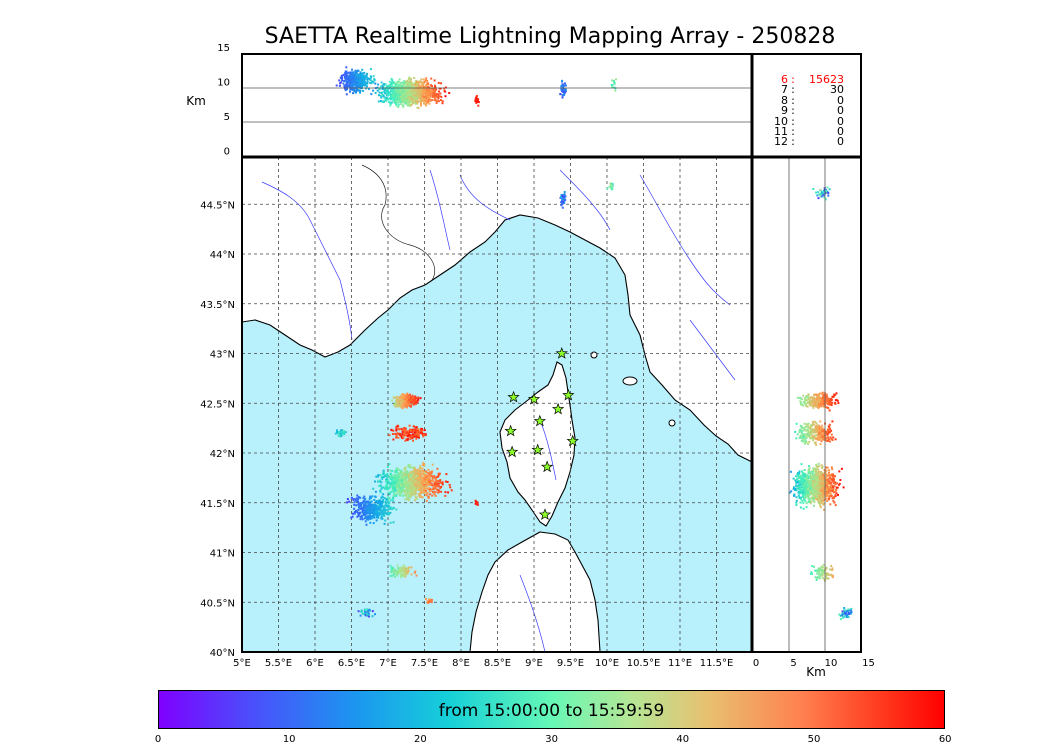 This screenshot has width=1050, height=750. I want to click on alt-tick-label: 15, so click(223, 48).